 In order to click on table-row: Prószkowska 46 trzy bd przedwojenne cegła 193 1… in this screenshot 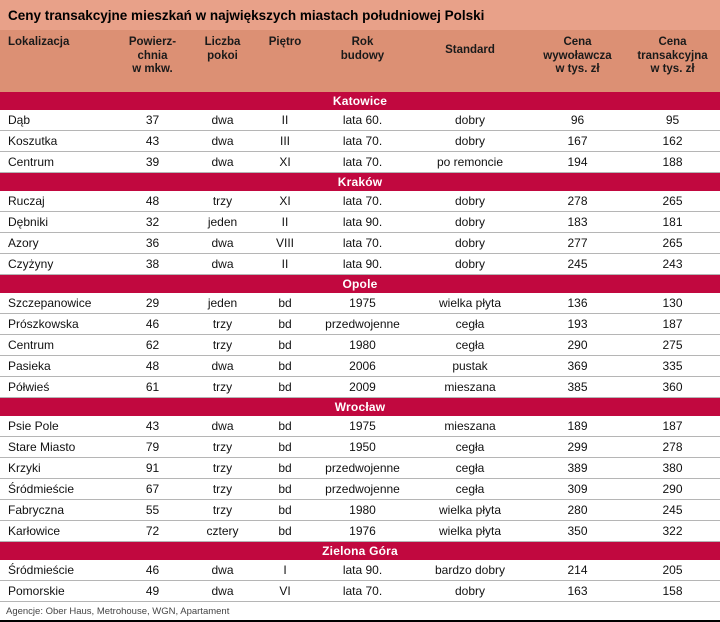, I will do `click(360, 324)`.